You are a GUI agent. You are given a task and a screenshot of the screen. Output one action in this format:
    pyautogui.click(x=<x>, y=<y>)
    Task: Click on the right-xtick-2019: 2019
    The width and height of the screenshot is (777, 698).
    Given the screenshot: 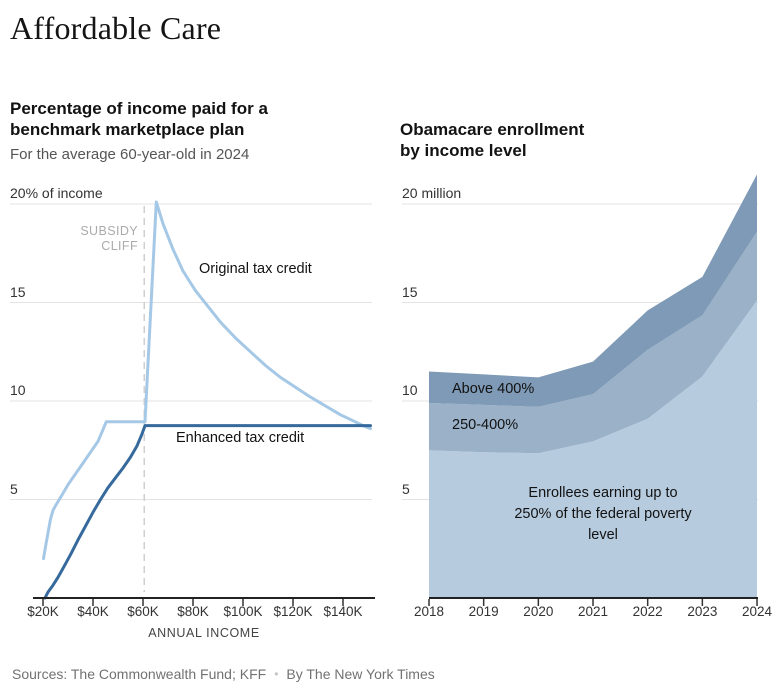 What is the action you would take?
    pyautogui.click(x=483, y=611)
    